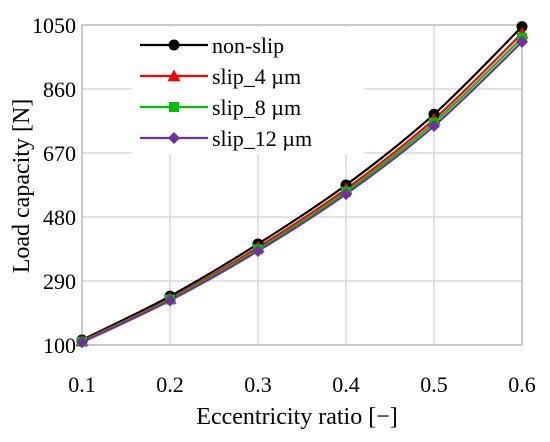 This screenshot has height=442, width=550. What do you see at coordinates (248, 90) in the screenshot?
I see `legend: non-slip slip_4 µm slip_8 µm slip_12 µm` at bounding box center [248, 90].